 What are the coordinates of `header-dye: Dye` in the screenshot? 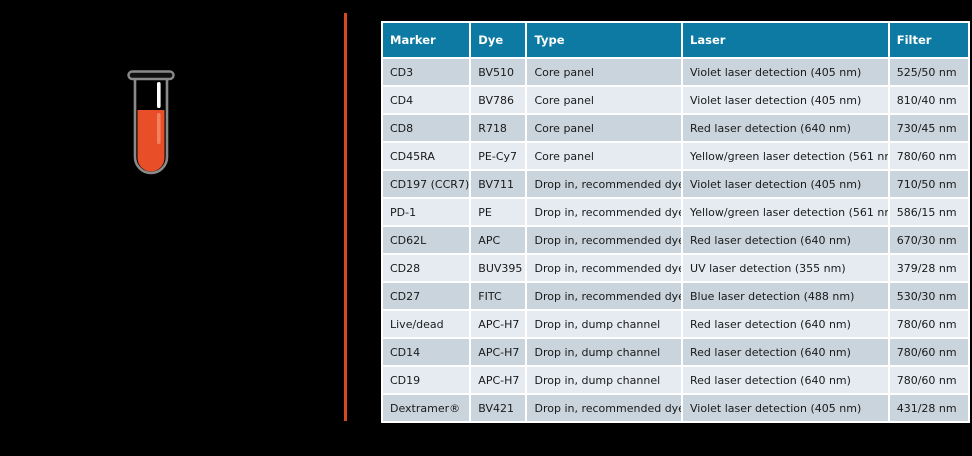 It's located at (498, 40).